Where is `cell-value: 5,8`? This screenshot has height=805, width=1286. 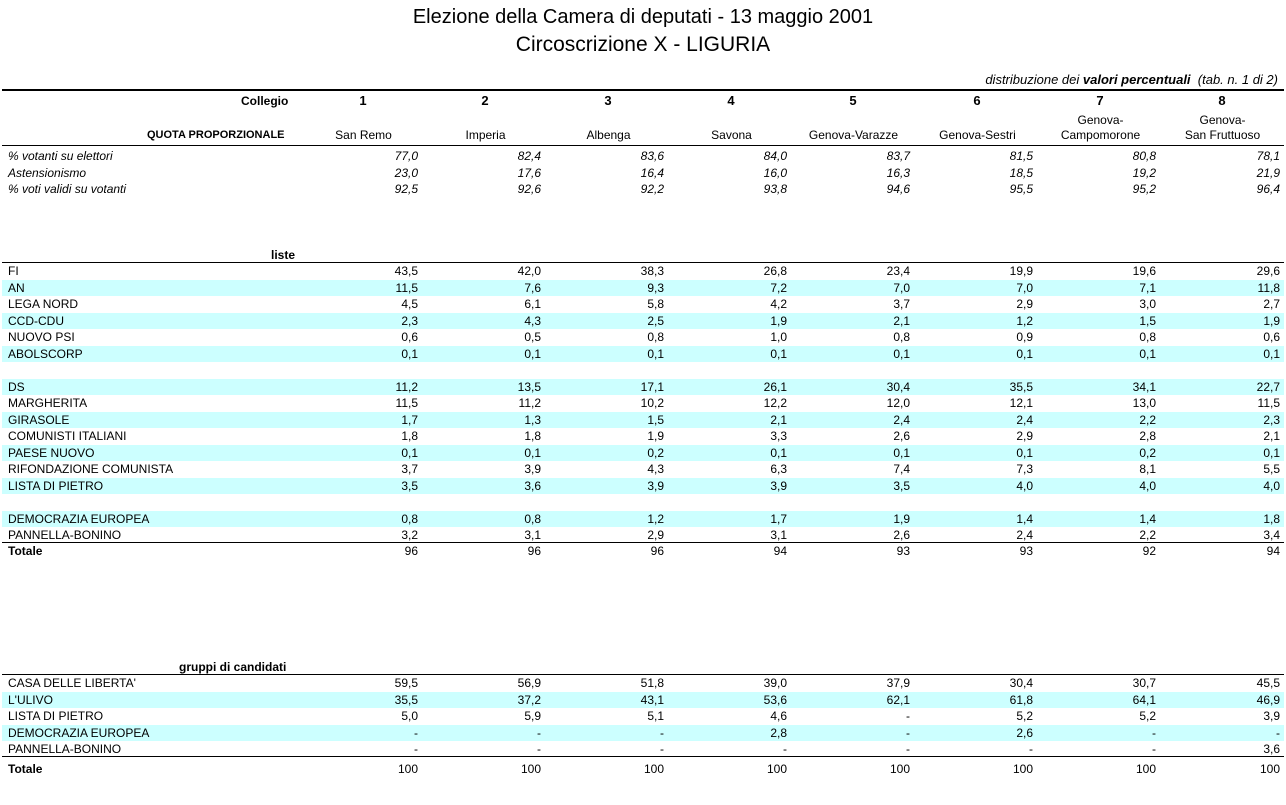
cell-value: 5,8 is located at coordinates (655, 304).